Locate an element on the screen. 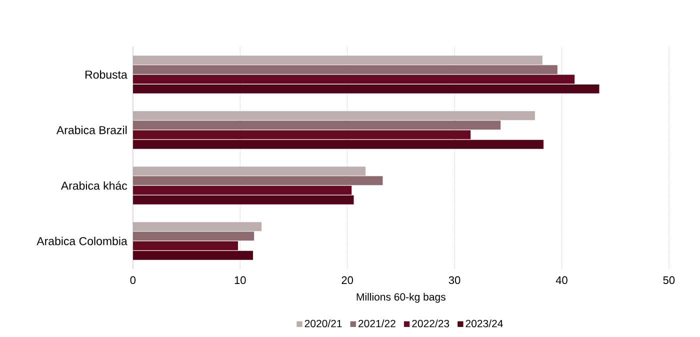 Image resolution: width=700 pixels, height=337 pixels. x-tick-label: 30 is located at coordinates (454, 280).